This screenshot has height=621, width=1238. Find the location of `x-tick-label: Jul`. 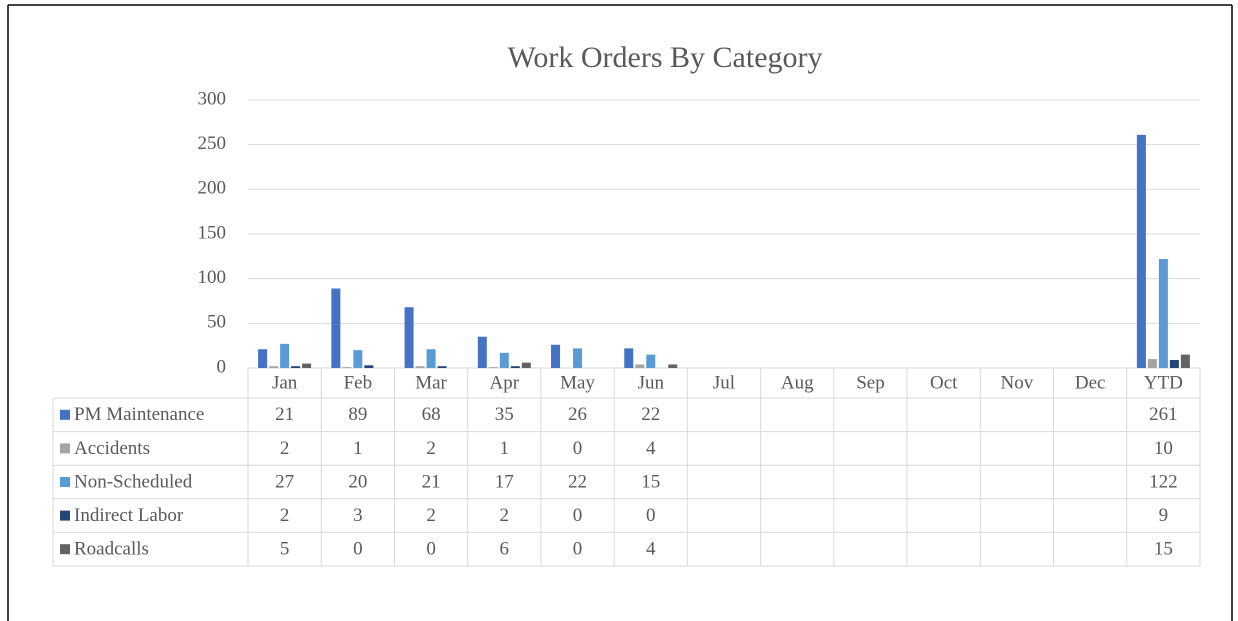

x-tick-label: Jul is located at coordinates (724, 382).